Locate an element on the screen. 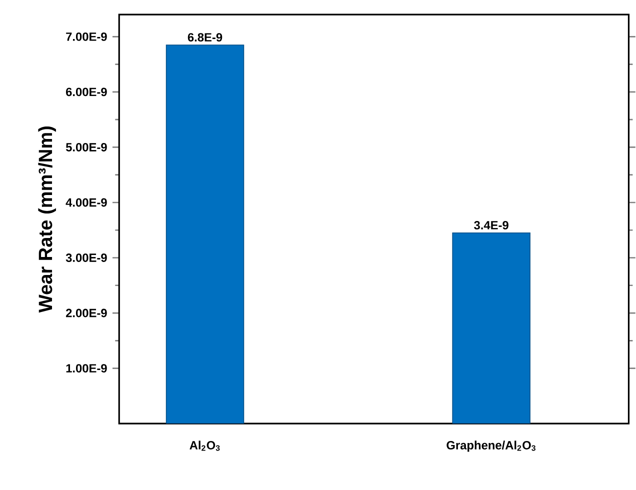 This screenshot has height=490, width=636. y-tick-label: 6.00E-9 is located at coordinates (86, 92).